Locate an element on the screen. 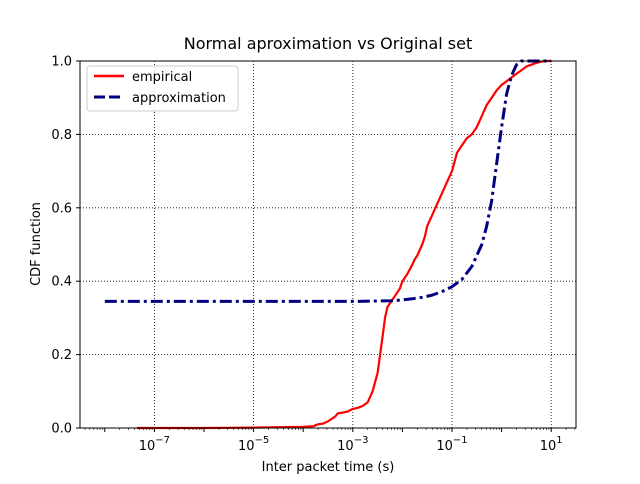  x-tick-exponent: −5 is located at coordinates (261, 440).